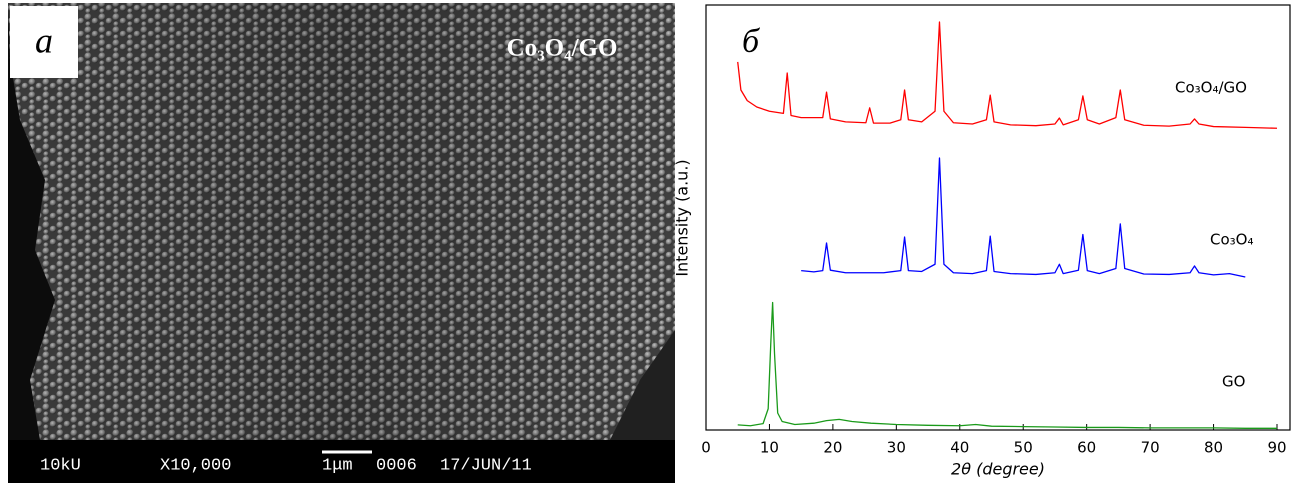 The height and width of the screenshot is (486, 1304). I want to click on sem-info: 10kU, so click(60, 465).